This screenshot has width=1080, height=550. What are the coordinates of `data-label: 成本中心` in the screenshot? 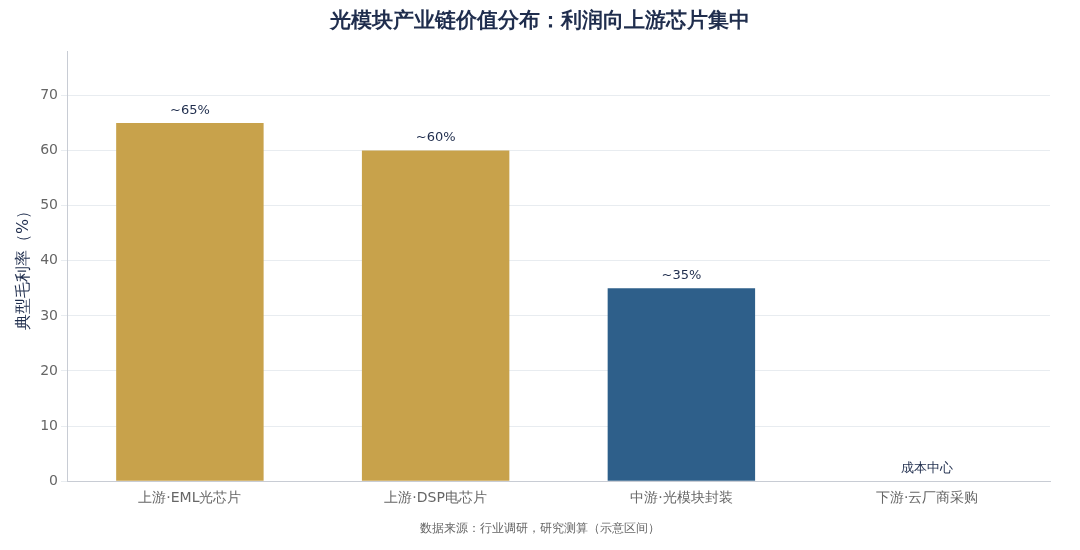 It's located at (927, 468).